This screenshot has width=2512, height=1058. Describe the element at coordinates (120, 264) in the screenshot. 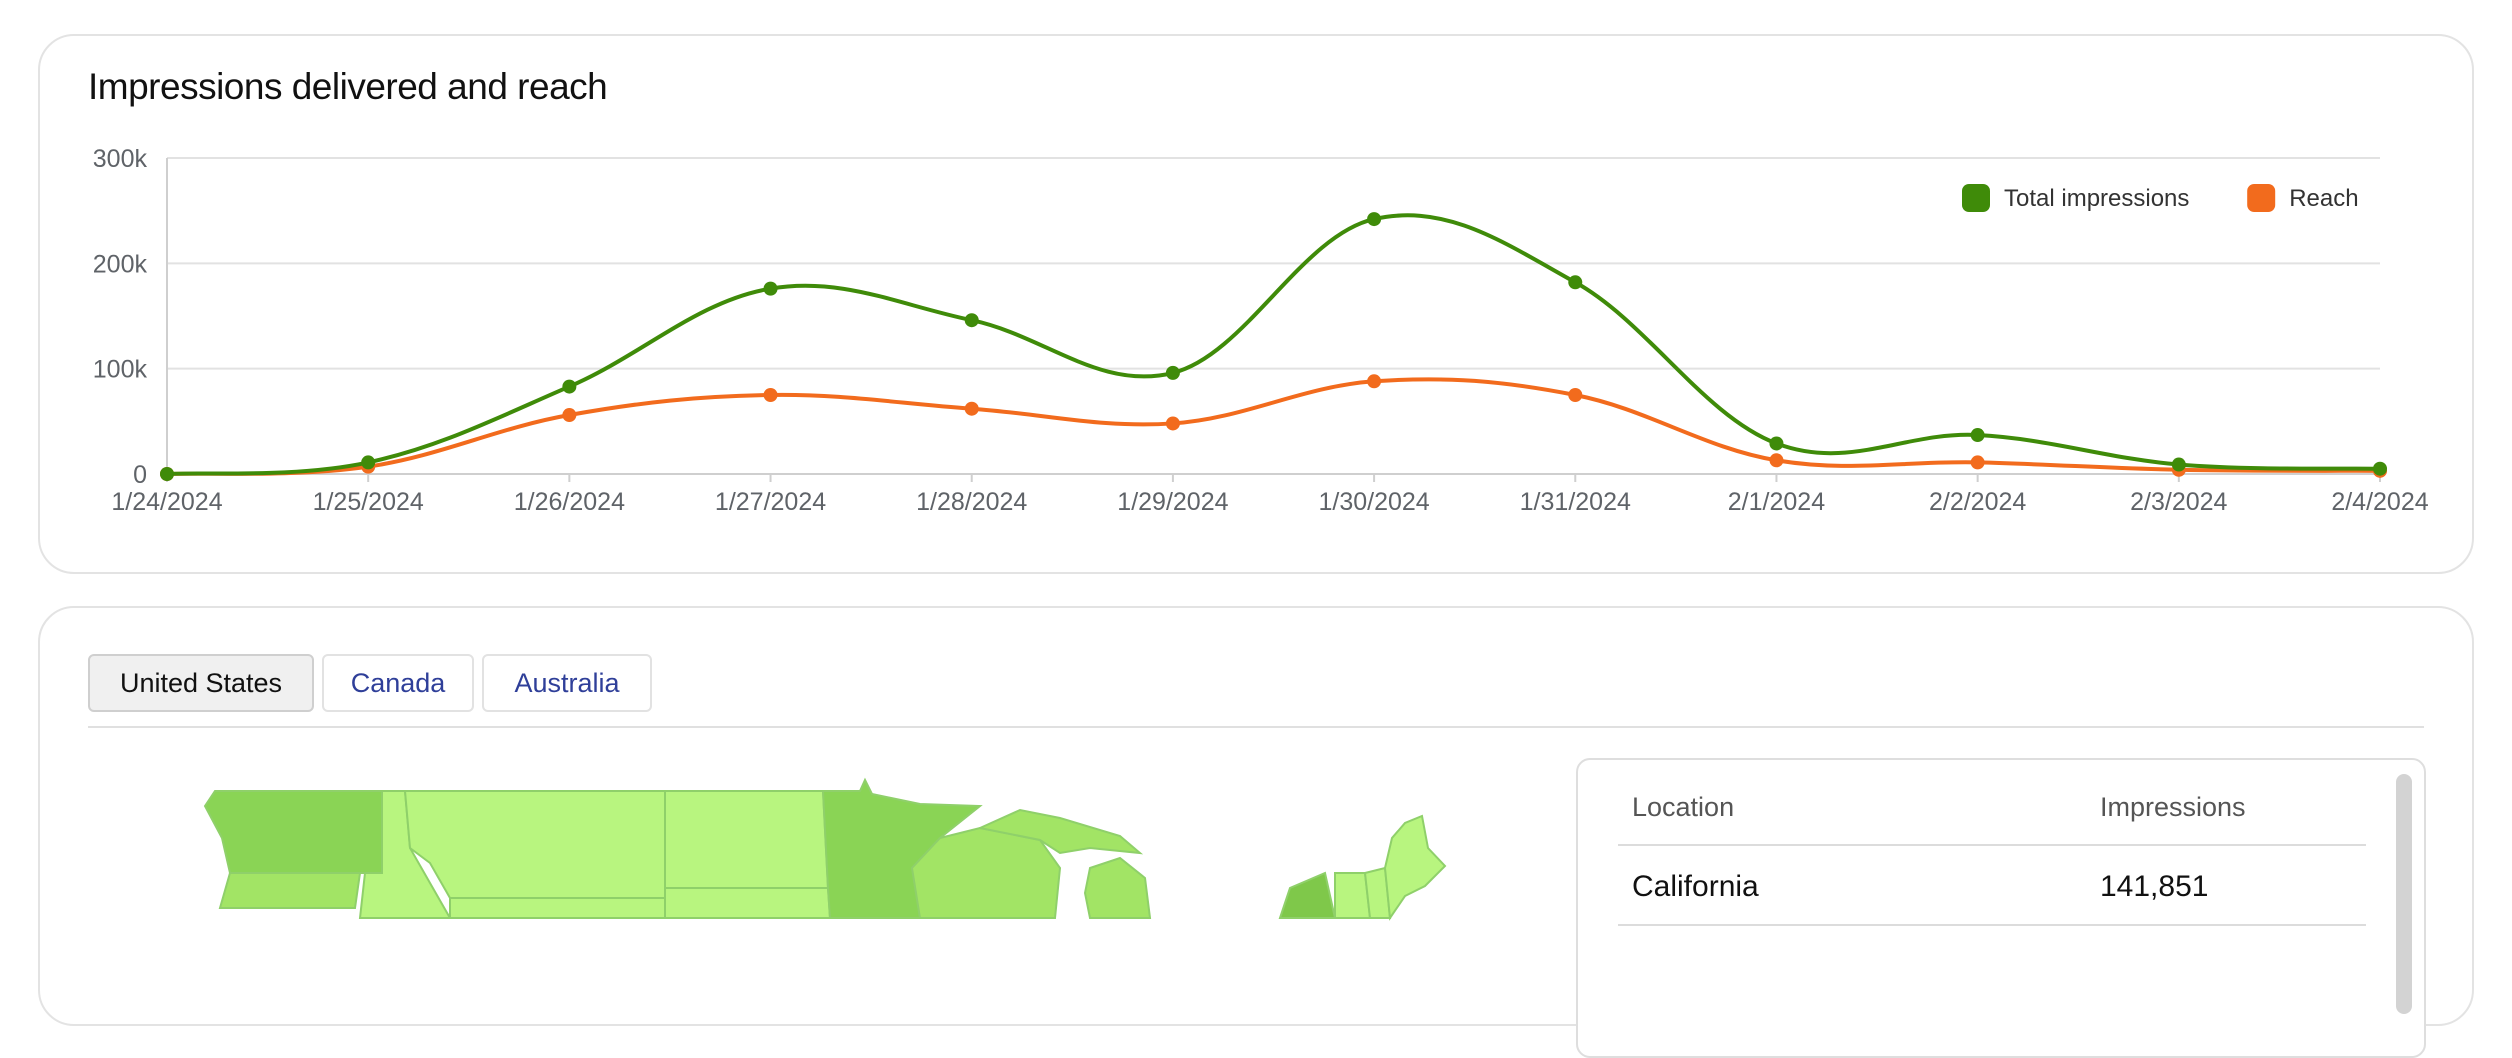

I see `y-tick-label: 200k` at that location.